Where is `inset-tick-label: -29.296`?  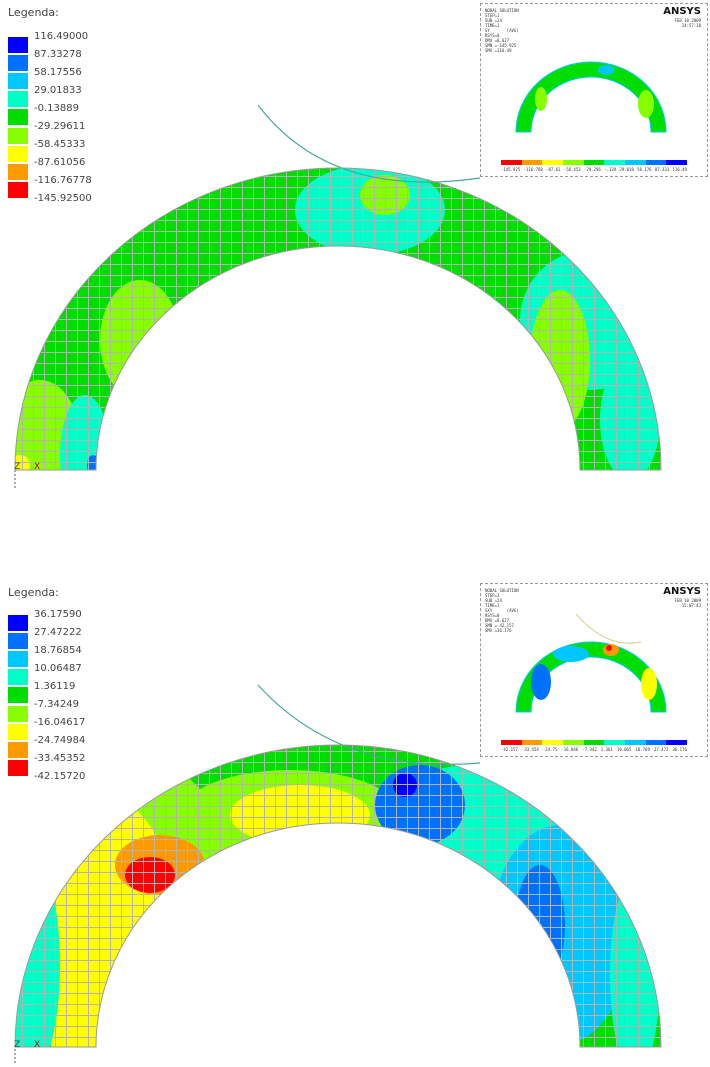 inset-tick-label: -29.296 is located at coordinates (592, 169).